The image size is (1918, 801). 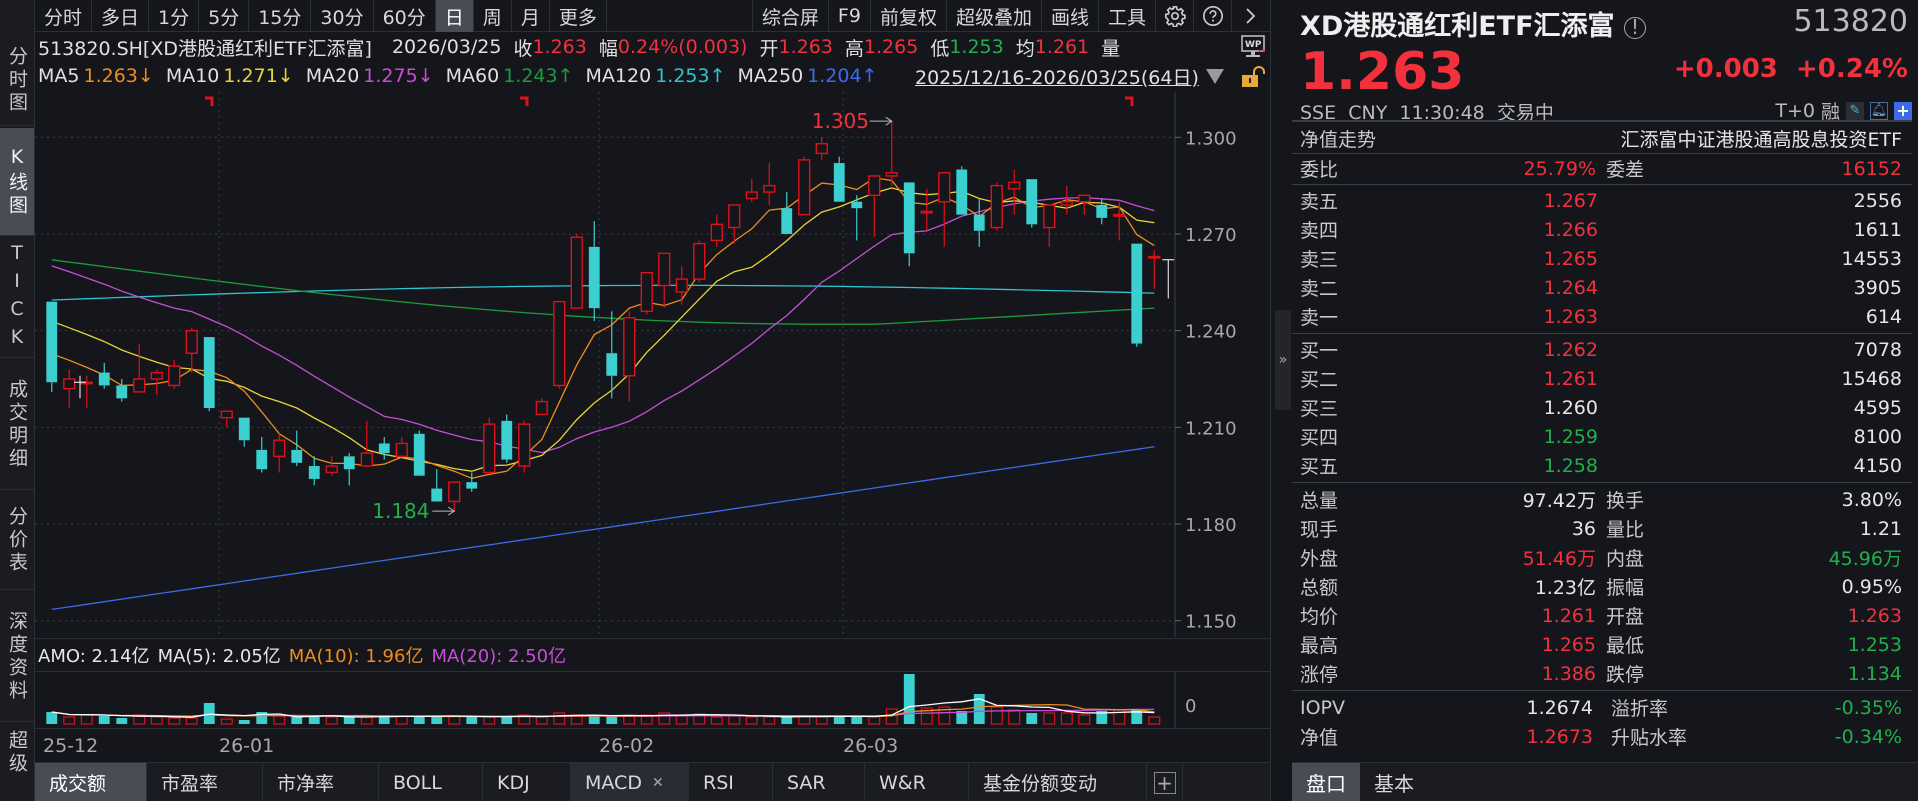 What do you see at coordinates (17, 541) in the screenshot?
I see `sidebar-item-price-table: 分价表` at bounding box center [17, 541].